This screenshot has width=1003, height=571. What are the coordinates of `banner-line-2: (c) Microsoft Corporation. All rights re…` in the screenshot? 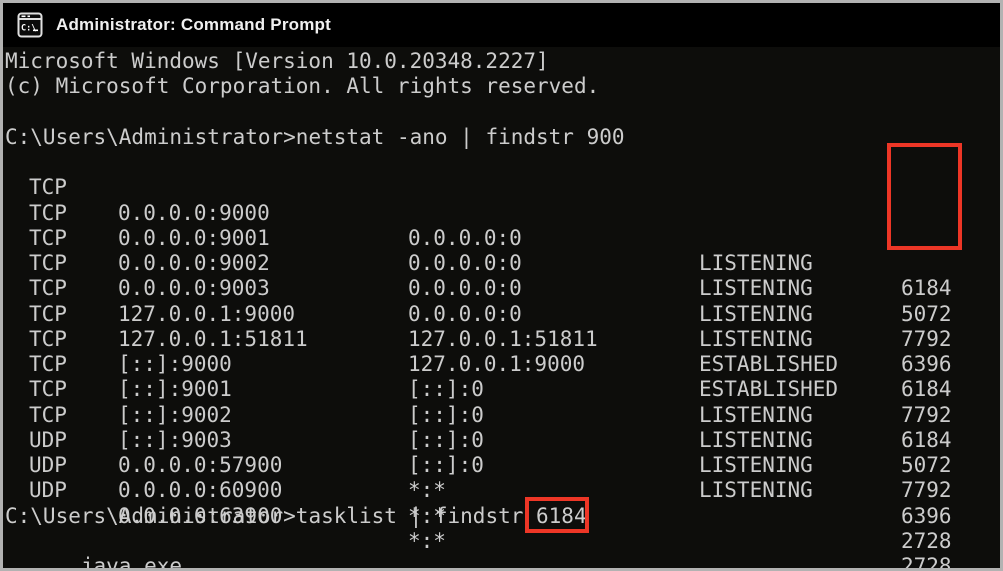 It's located at (302, 86).